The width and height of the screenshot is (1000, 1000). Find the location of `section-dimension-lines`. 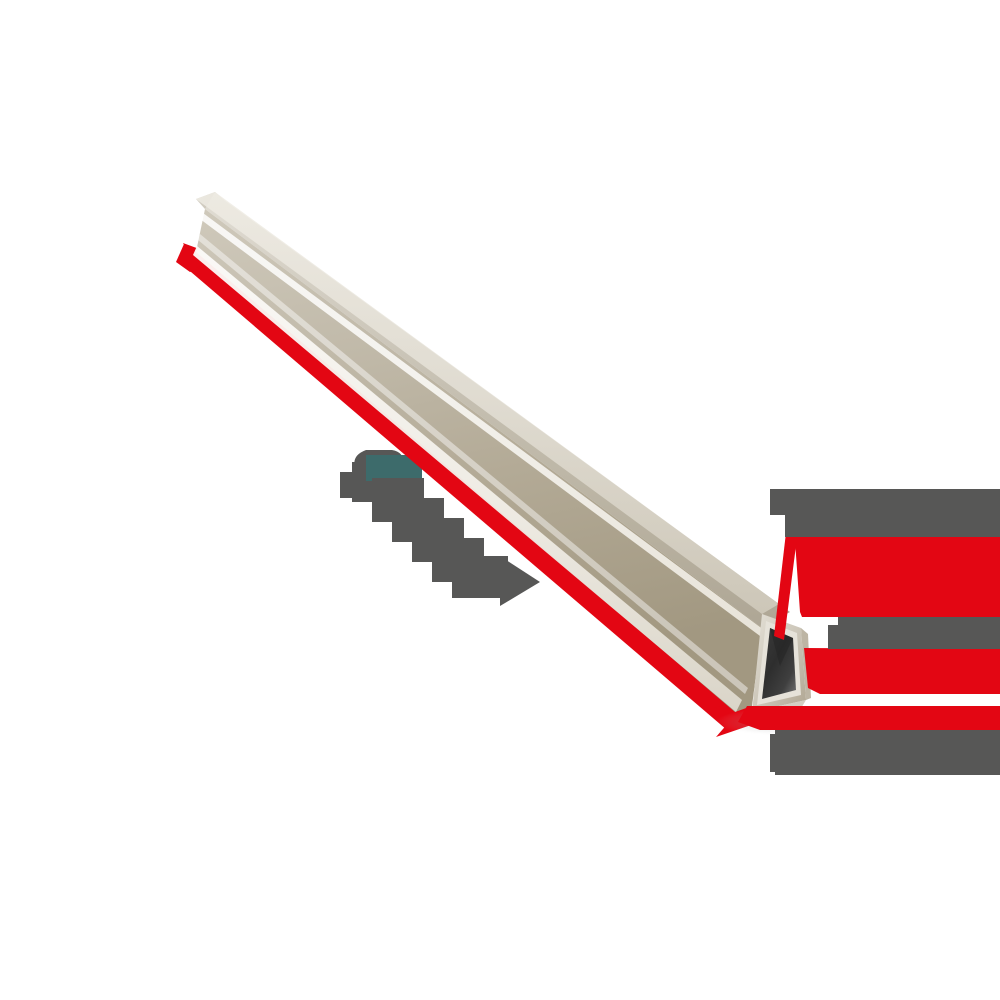

section-dimension-lines is located at coordinates (869, 614).